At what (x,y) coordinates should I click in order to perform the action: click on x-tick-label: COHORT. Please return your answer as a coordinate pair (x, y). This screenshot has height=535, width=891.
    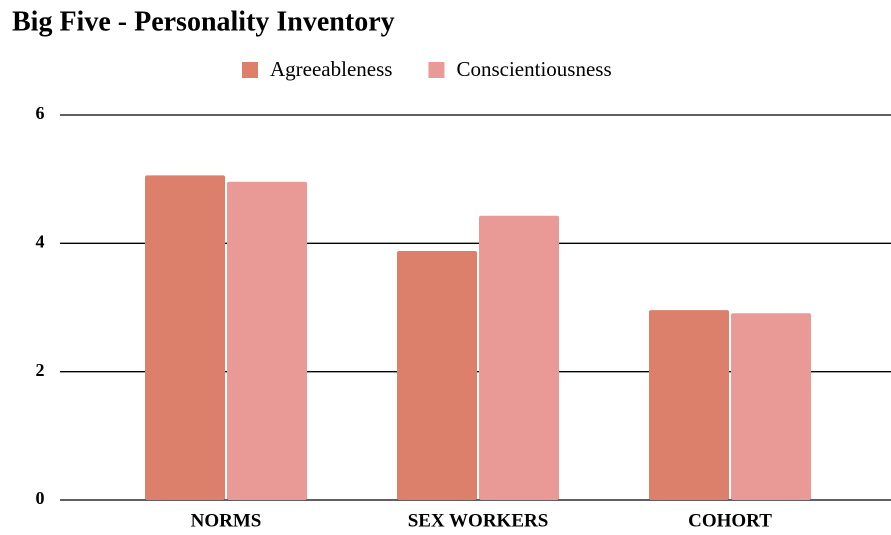
    Looking at the image, I should click on (730, 520).